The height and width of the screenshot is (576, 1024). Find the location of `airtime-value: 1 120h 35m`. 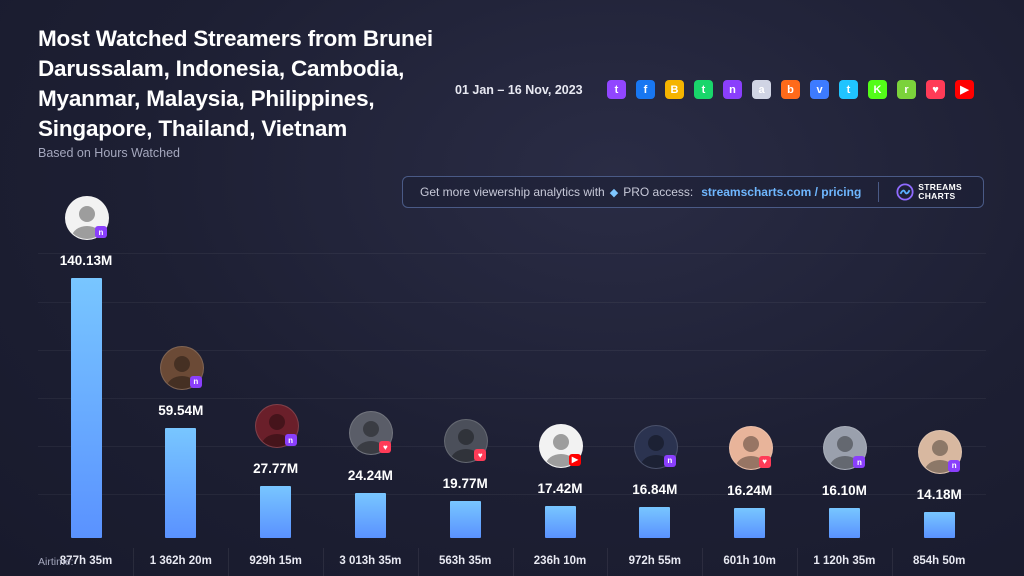

airtime-value: 1 120h 35m is located at coordinates (844, 561).